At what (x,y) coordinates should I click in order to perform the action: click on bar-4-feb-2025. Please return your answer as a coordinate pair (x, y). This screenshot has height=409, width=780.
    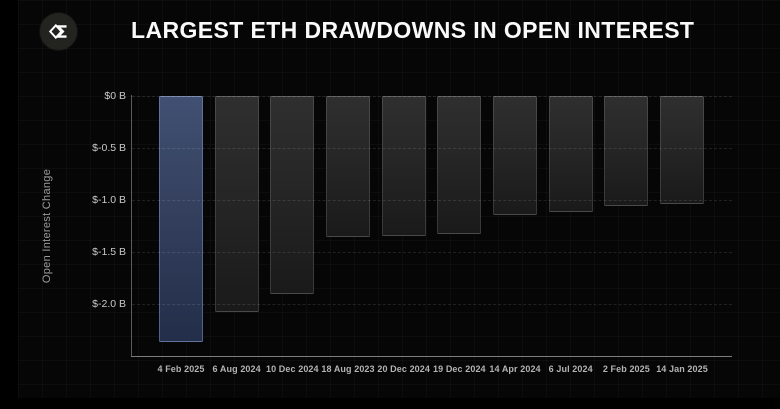
    Looking at the image, I should click on (181, 219).